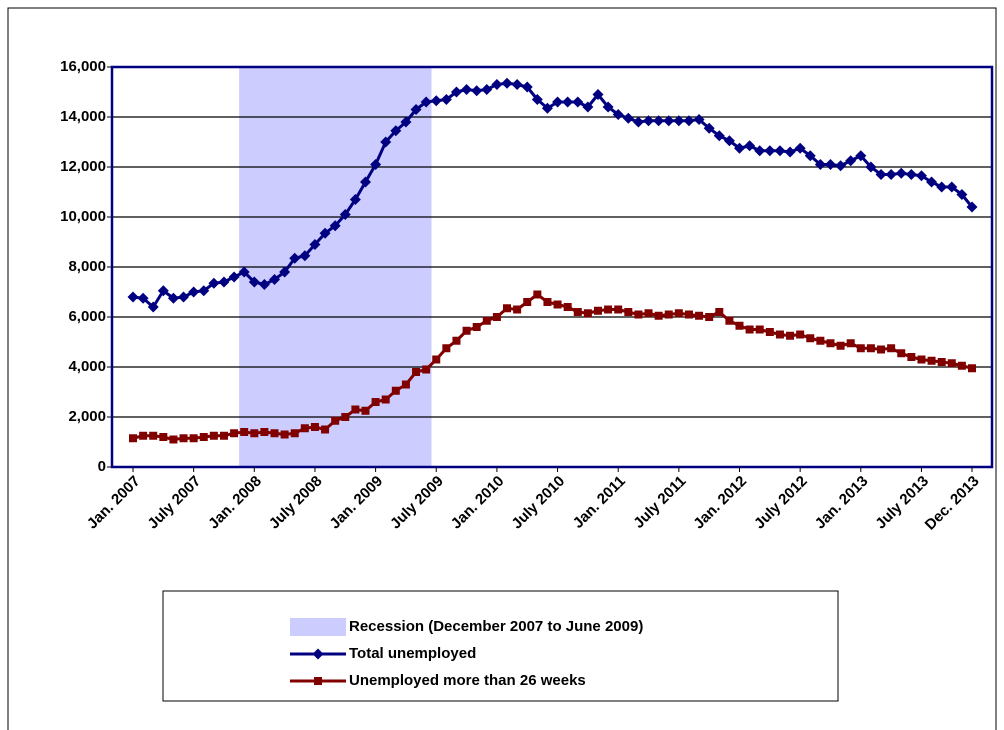 The height and width of the screenshot is (730, 1004). Describe the element at coordinates (83, 116) in the screenshot. I see `y-tick-label: 14,000` at that location.